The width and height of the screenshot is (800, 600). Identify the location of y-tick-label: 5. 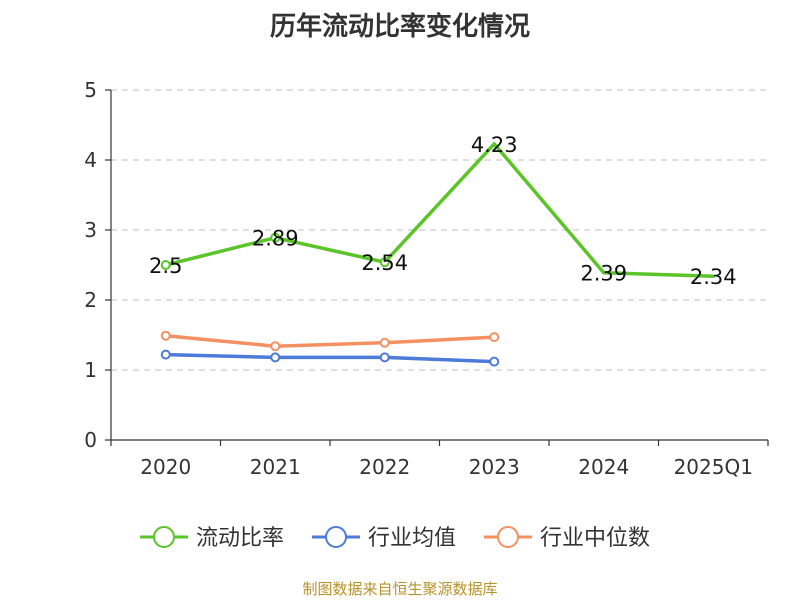
(90, 90).